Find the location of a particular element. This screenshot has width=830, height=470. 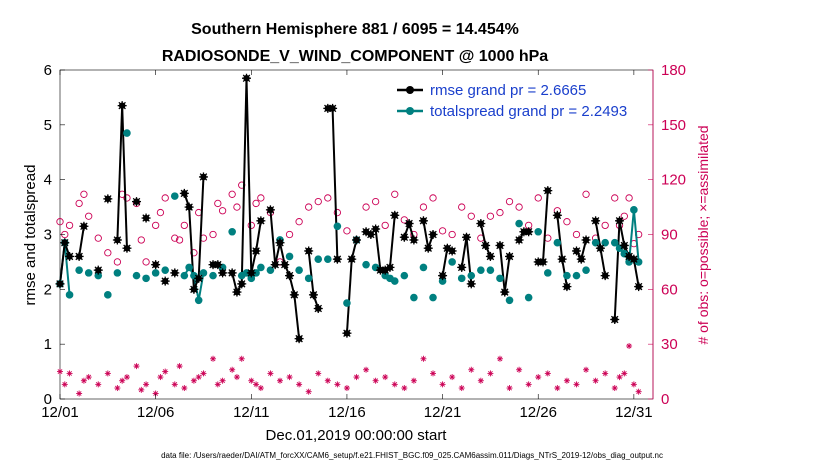

y-axis-right-label: # of obs: o=possible; ×=assimilated is located at coordinates (703, 234).